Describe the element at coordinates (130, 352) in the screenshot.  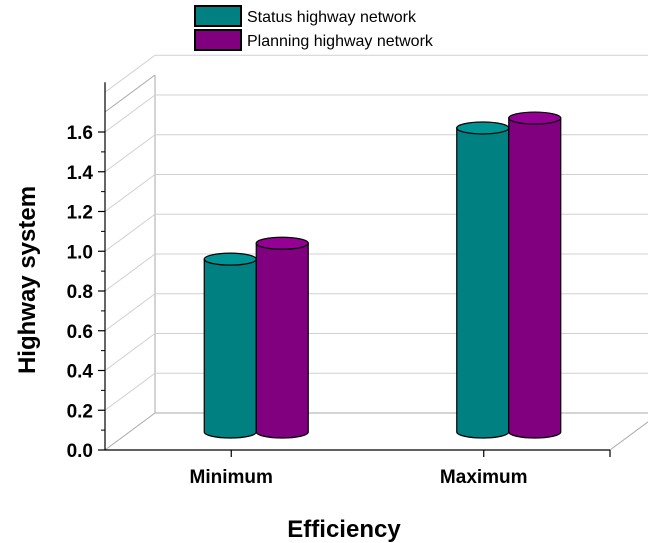
I see `gridline-side-0.4` at that location.